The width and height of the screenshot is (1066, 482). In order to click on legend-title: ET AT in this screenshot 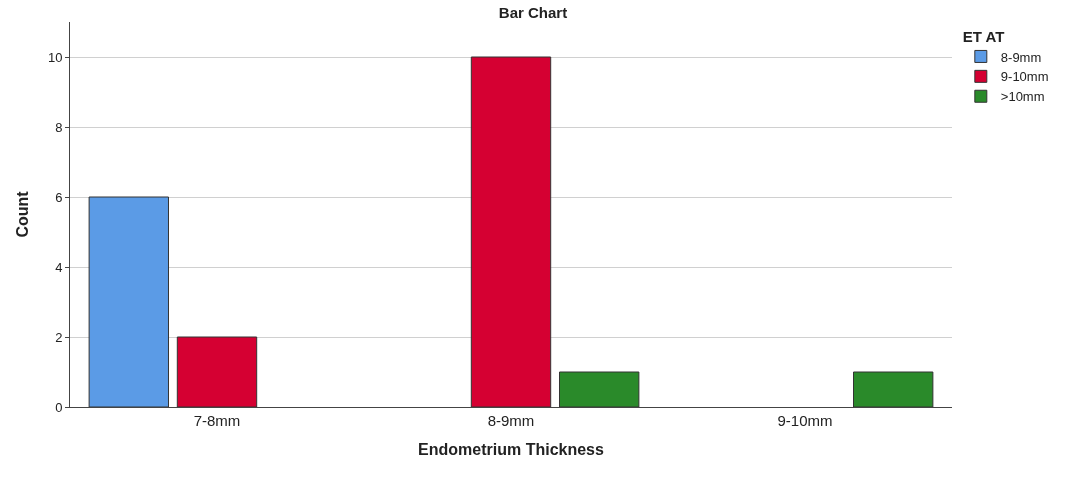, I will do `click(983, 36)`.